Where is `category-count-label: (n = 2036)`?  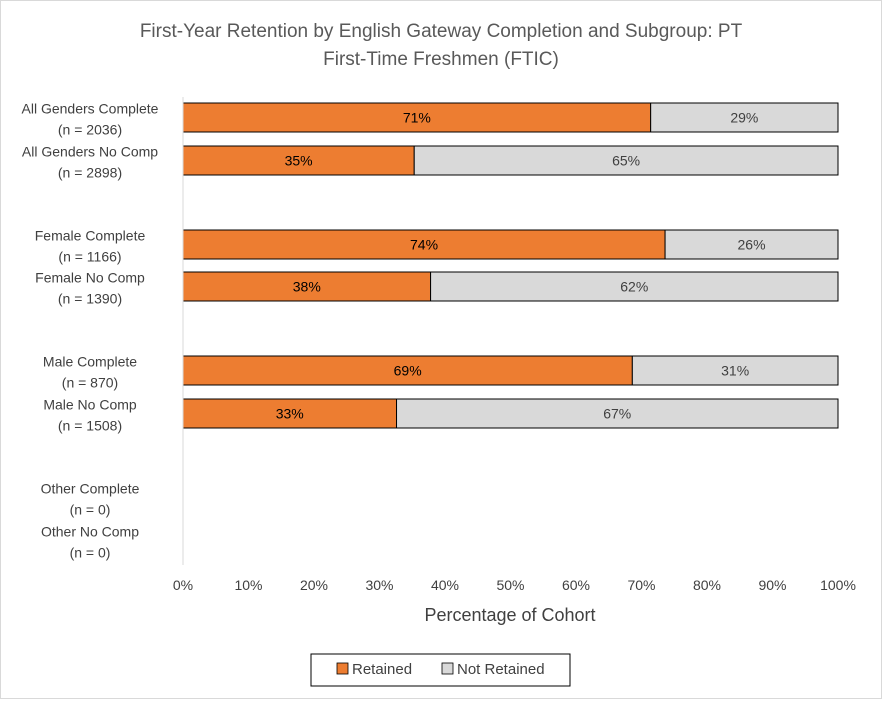 category-count-label: (n = 2036) is located at coordinates (90, 130).